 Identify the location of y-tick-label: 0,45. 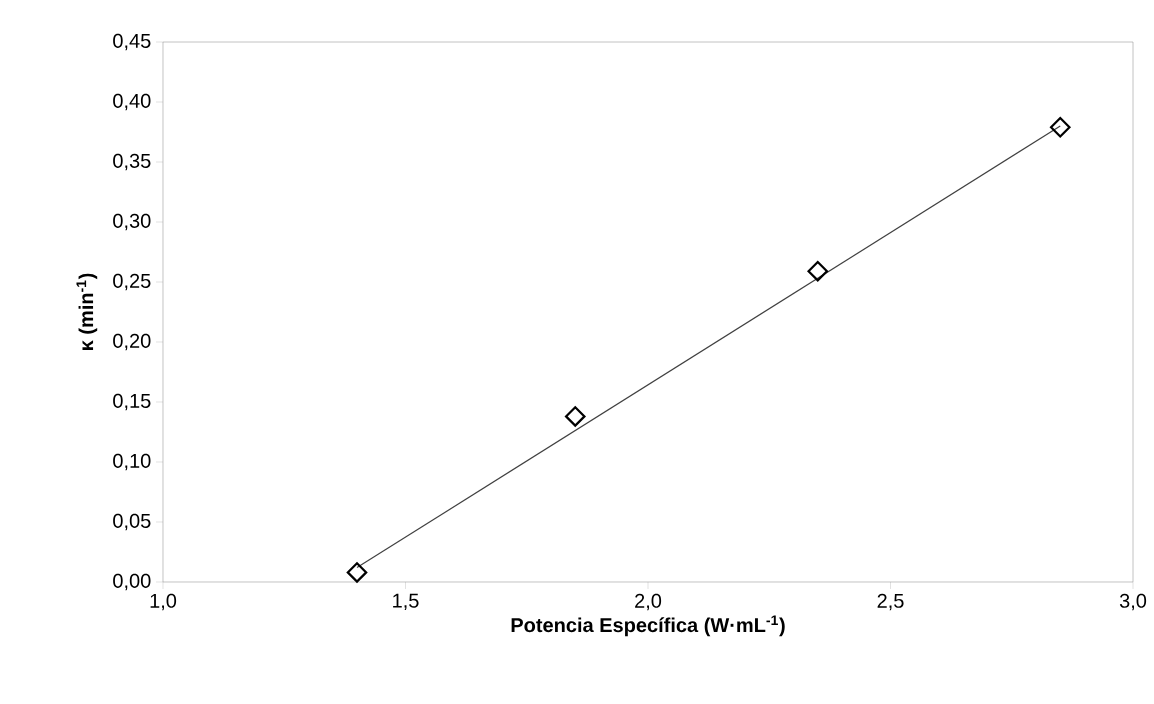
(132, 42).